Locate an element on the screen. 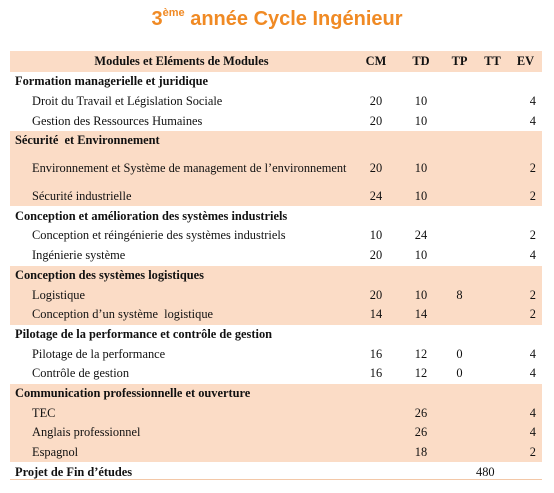 This screenshot has width=554, height=493. final-project-row: Projet de Fin d’études 480 is located at coordinates (276, 472).